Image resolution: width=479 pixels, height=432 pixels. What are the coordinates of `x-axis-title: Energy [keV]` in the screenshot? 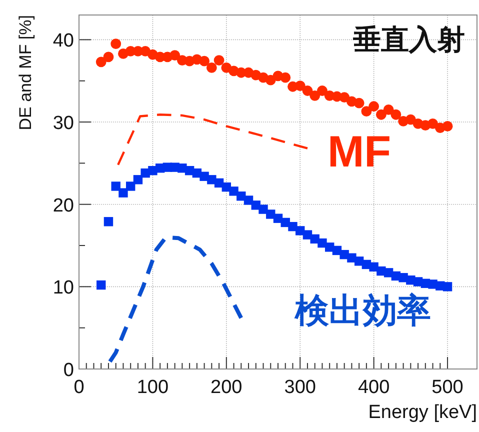 It's located at (422, 412).